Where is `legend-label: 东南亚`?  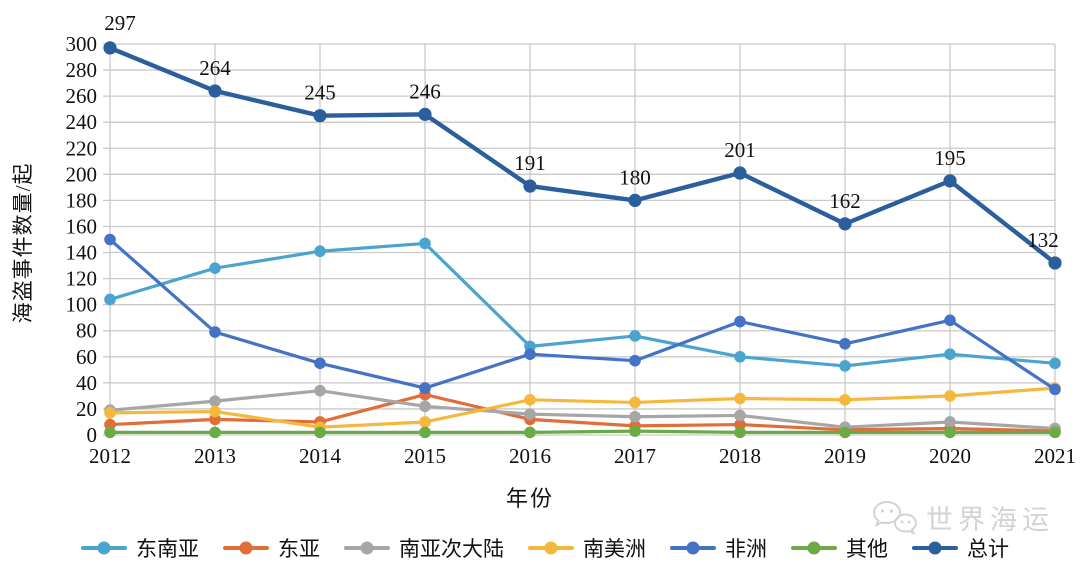 legend-label: 东南亚 is located at coordinates (167, 549).